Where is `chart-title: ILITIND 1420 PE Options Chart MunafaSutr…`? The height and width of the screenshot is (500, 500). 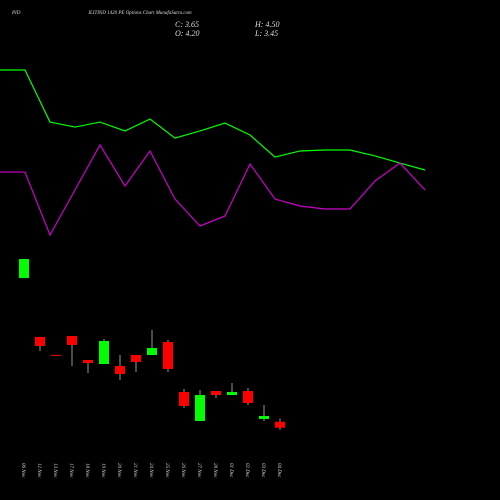 chart-title: ILITIND 1420 PE Options Chart MunafaSutr… is located at coordinates (139, 13).